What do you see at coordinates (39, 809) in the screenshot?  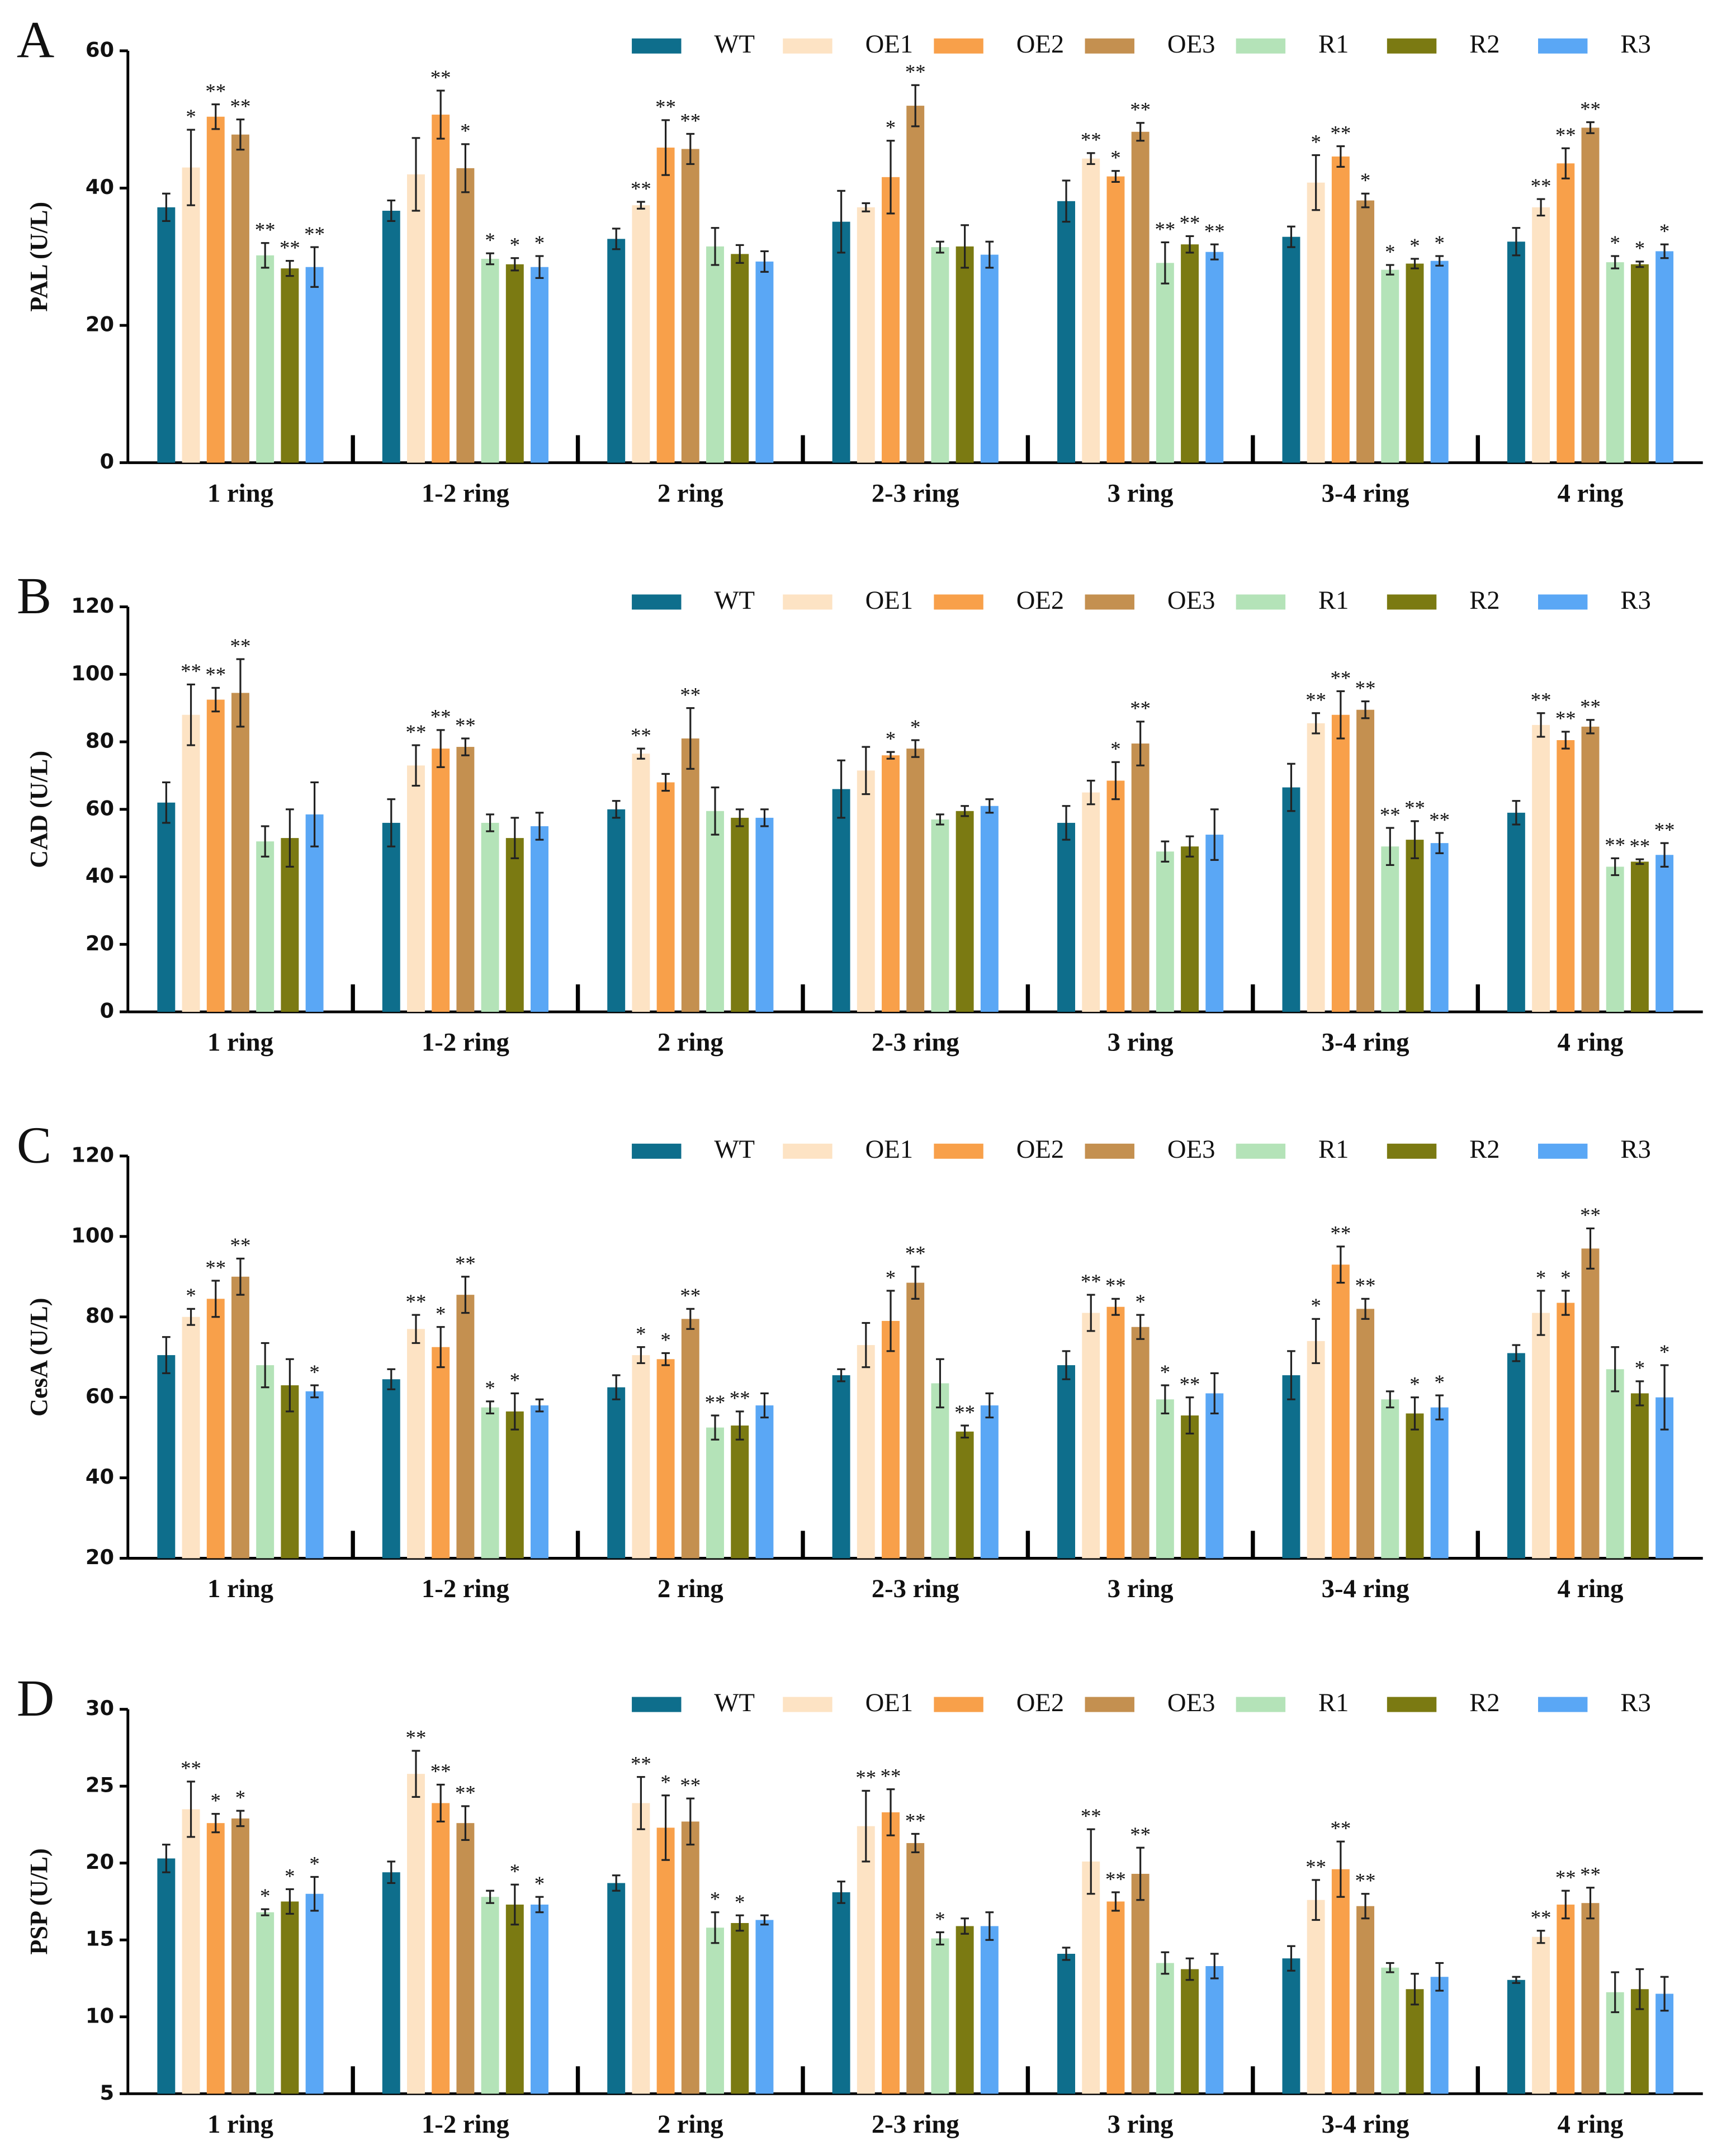 I see `y-axis-label: CAD (U/L)` at bounding box center [39, 809].